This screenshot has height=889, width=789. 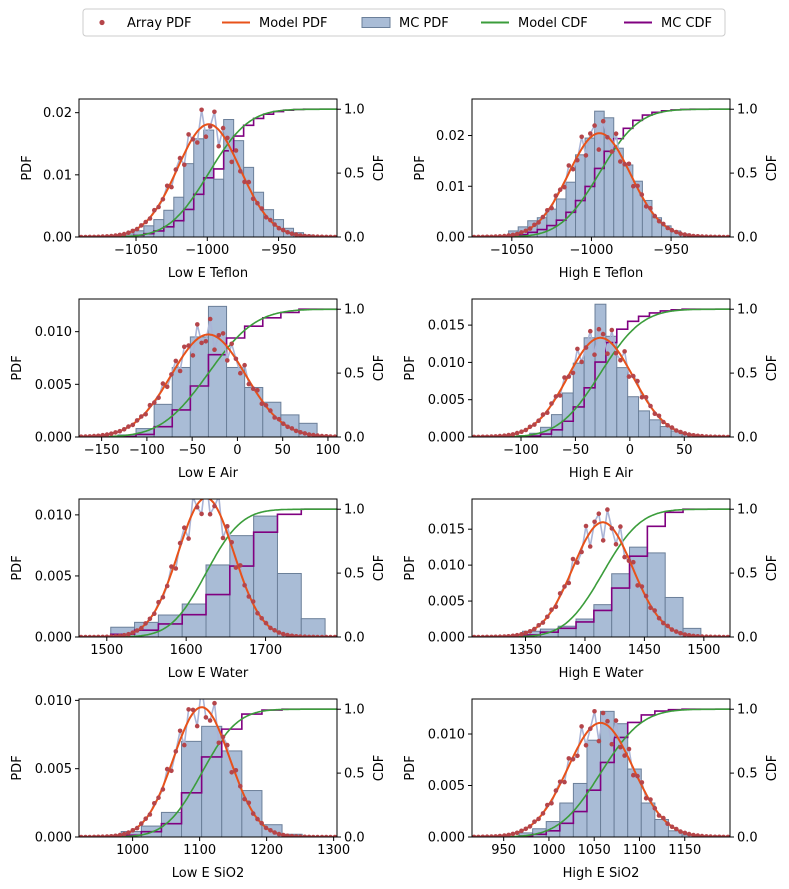 I want to click on cdf-axis-label: CDF, so click(x=379, y=768).